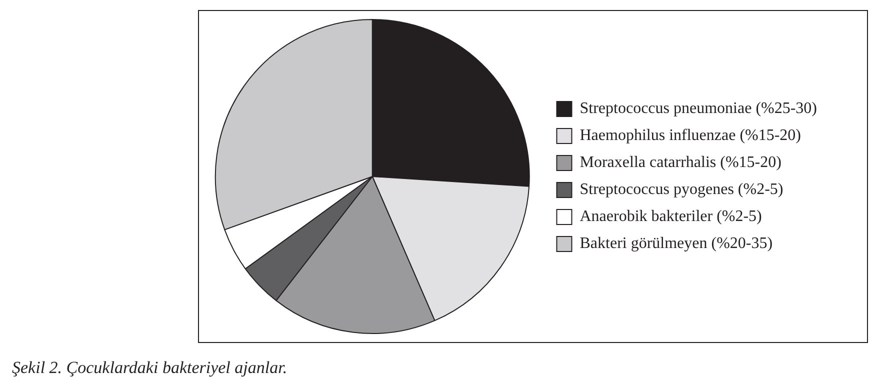 The image size is (877, 389). What do you see at coordinates (150, 368) in the screenshot?
I see `text: Şekil 2. Çocuklardaki bakteriyel ajanlar.` at bounding box center [150, 368].